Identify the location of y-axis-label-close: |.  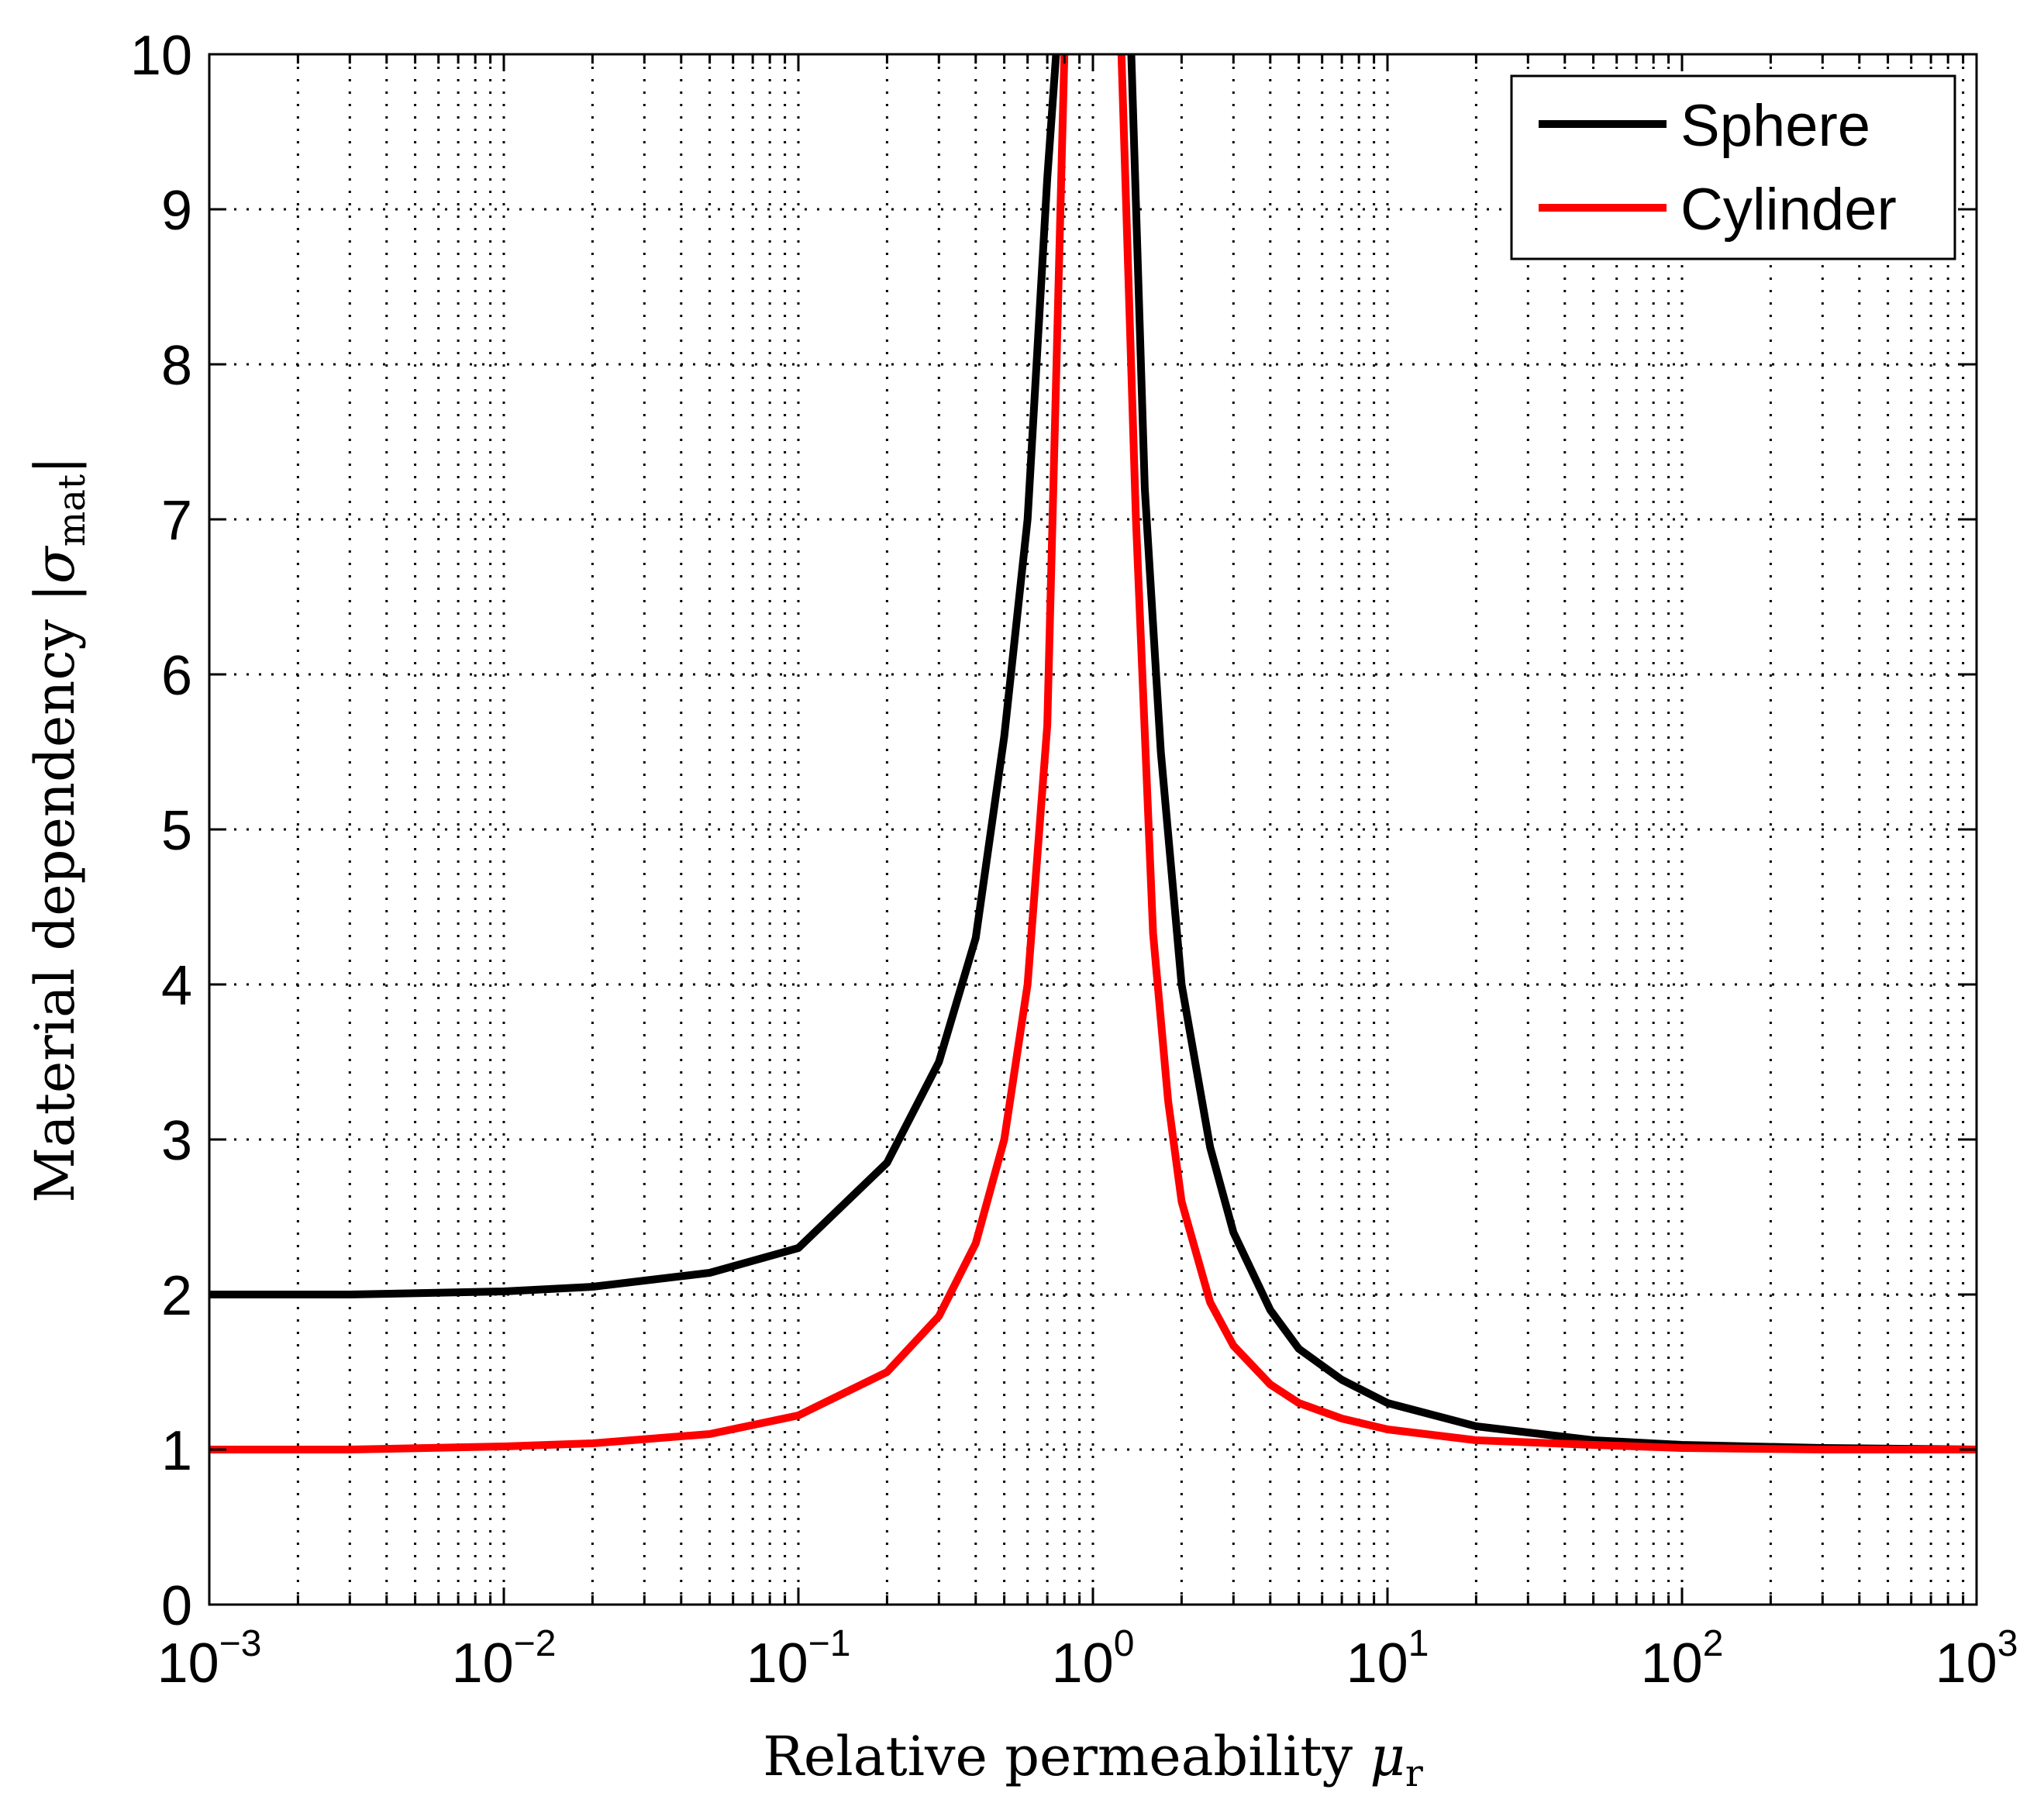
(55, 465).